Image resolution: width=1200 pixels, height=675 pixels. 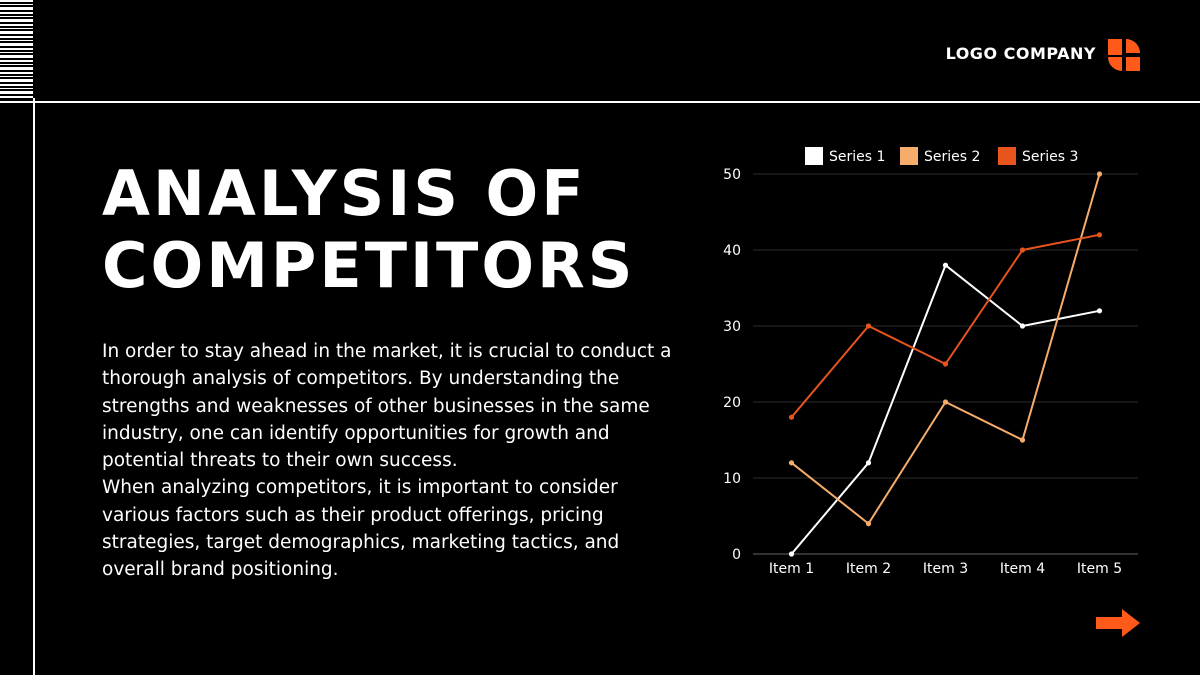 What do you see at coordinates (732, 251) in the screenshot?
I see `y-tick-label: 40` at bounding box center [732, 251].